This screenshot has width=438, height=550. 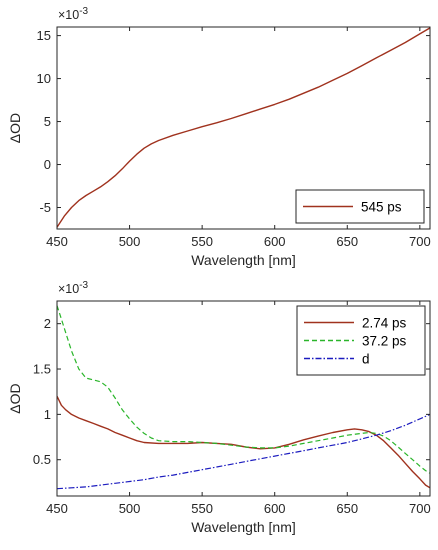 What do you see at coordinates (384, 323) in the screenshot?
I see `legend-label-1: 2.74 ps` at bounding box center [384, 323].